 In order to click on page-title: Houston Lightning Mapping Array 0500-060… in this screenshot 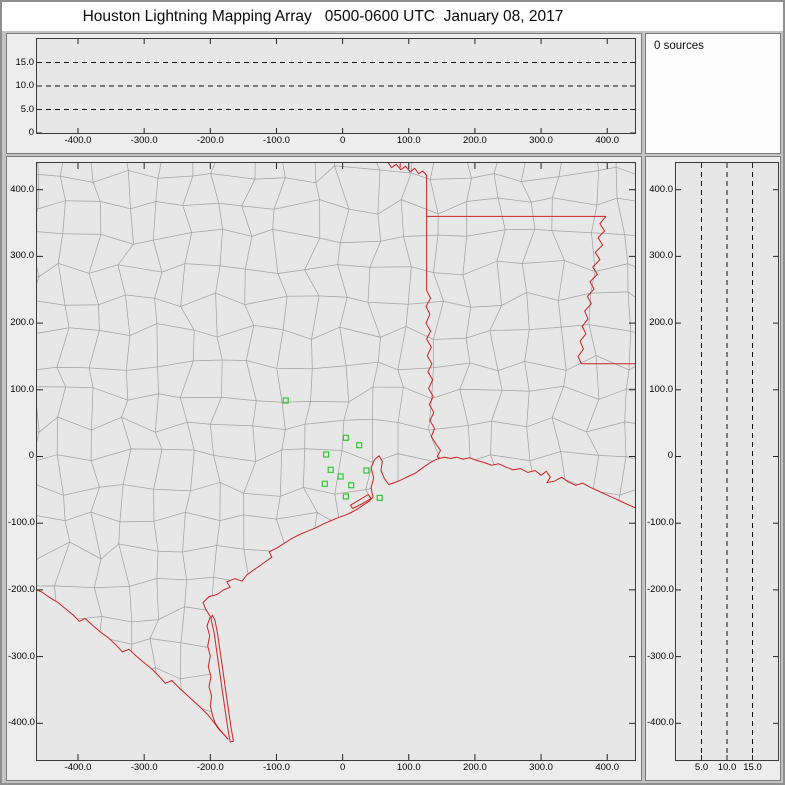, I will do `click(323, 16)`.